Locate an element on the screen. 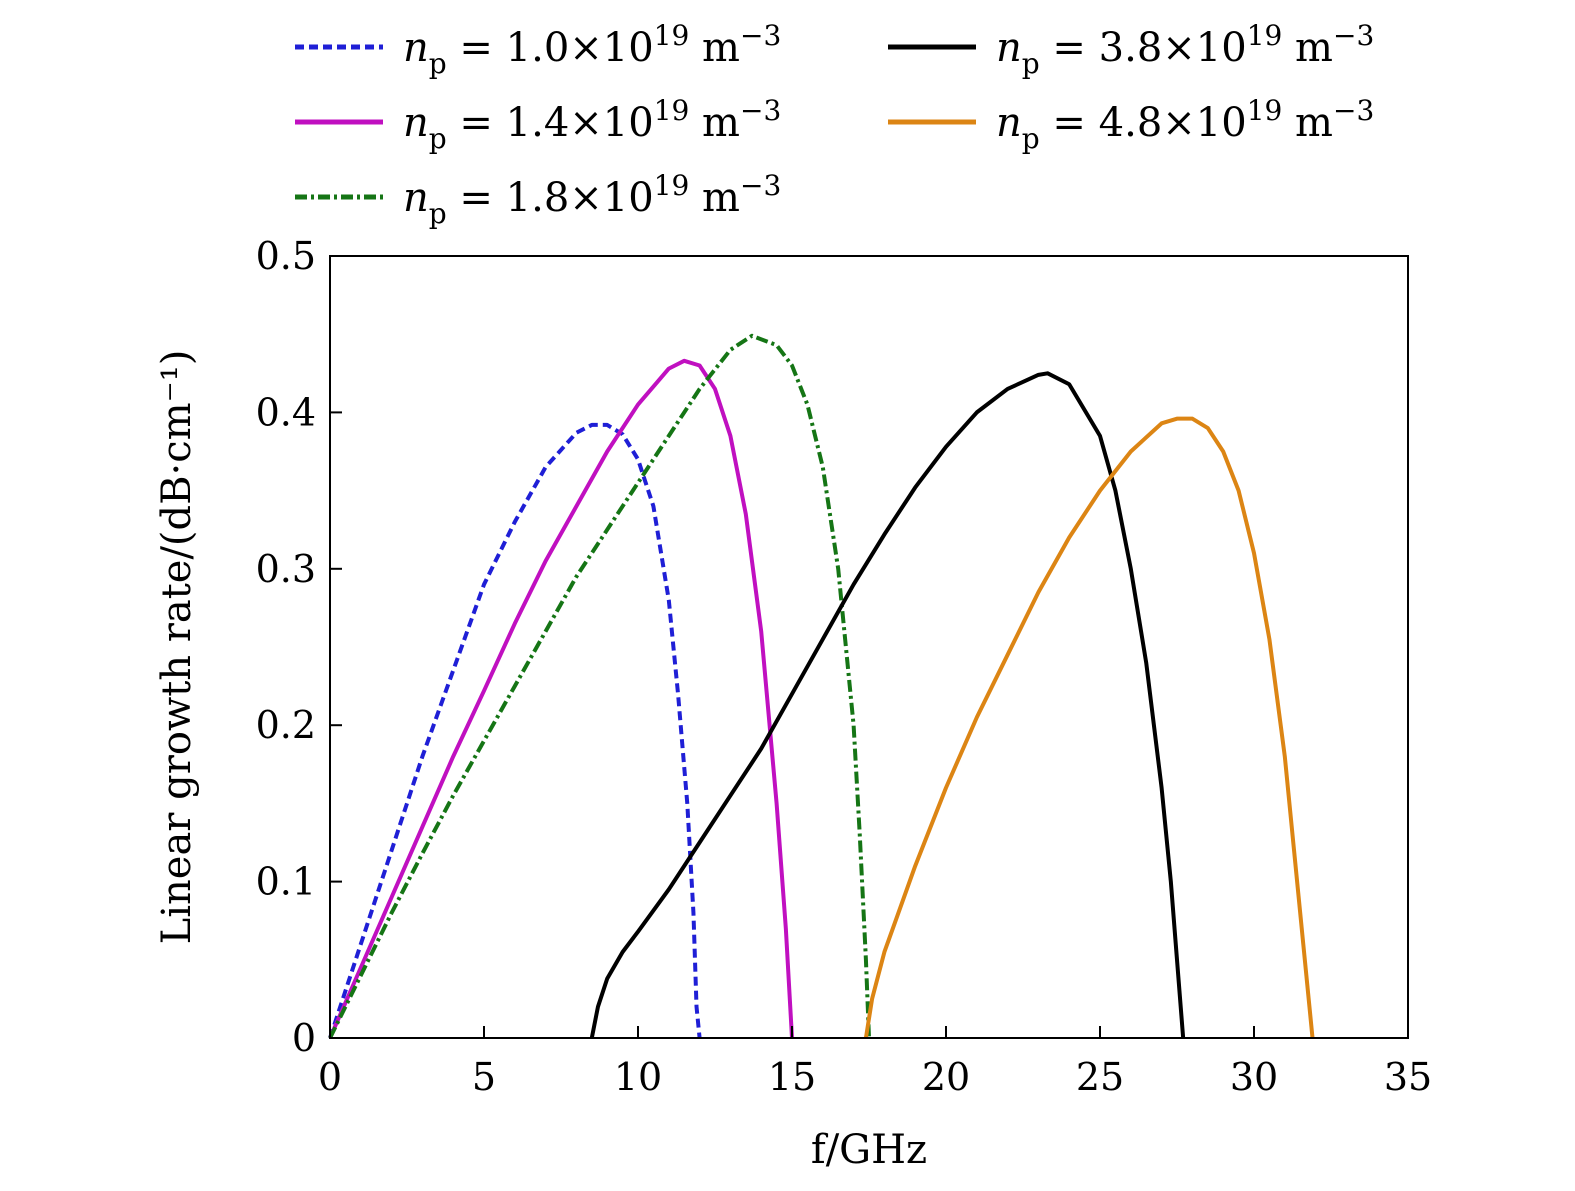 The height and width of the screenshot is (1191, 1575). x-tick-label: 15 is located at coordinates (792, 1077).